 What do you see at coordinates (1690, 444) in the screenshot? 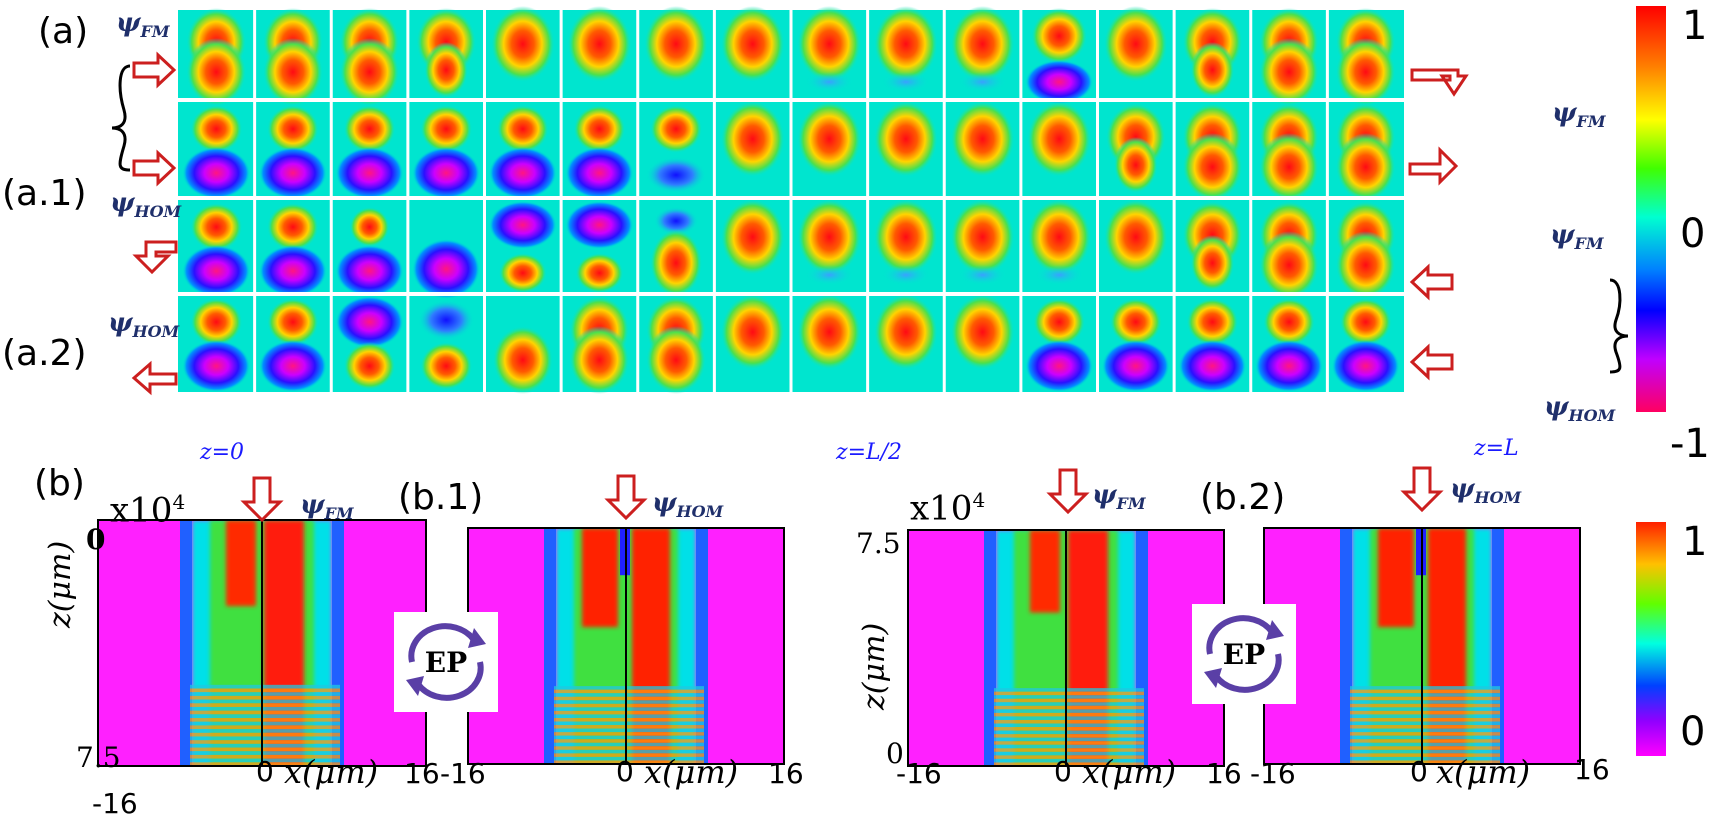
I see `colorbar-top-min: -1` at bounding box center [1690, 444].